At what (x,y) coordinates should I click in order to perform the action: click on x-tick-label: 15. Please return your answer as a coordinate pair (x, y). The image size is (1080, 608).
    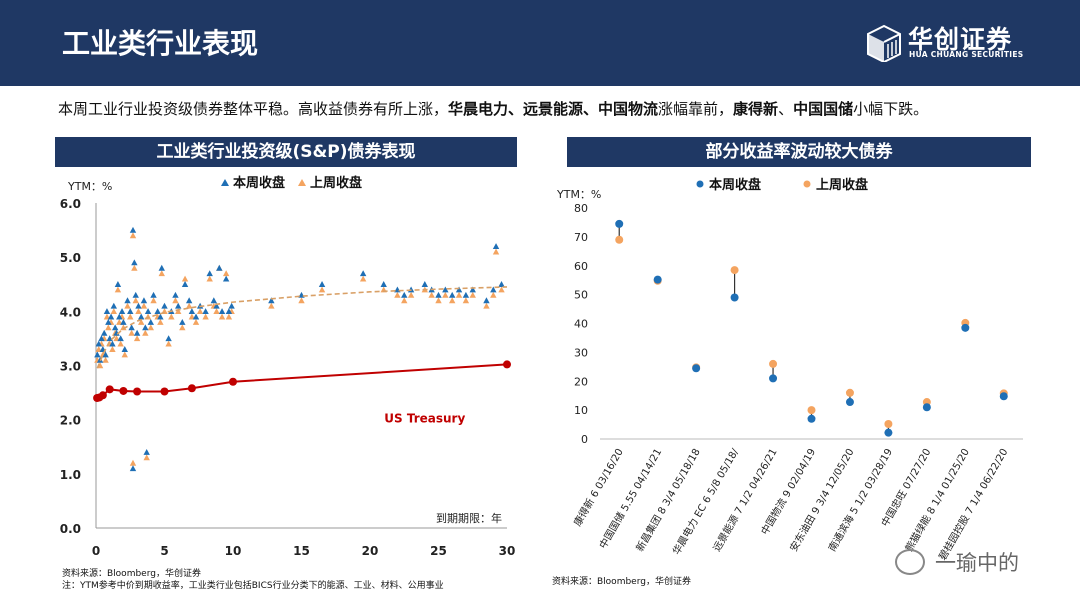
    Looking at the image, I should click on (301, 551).